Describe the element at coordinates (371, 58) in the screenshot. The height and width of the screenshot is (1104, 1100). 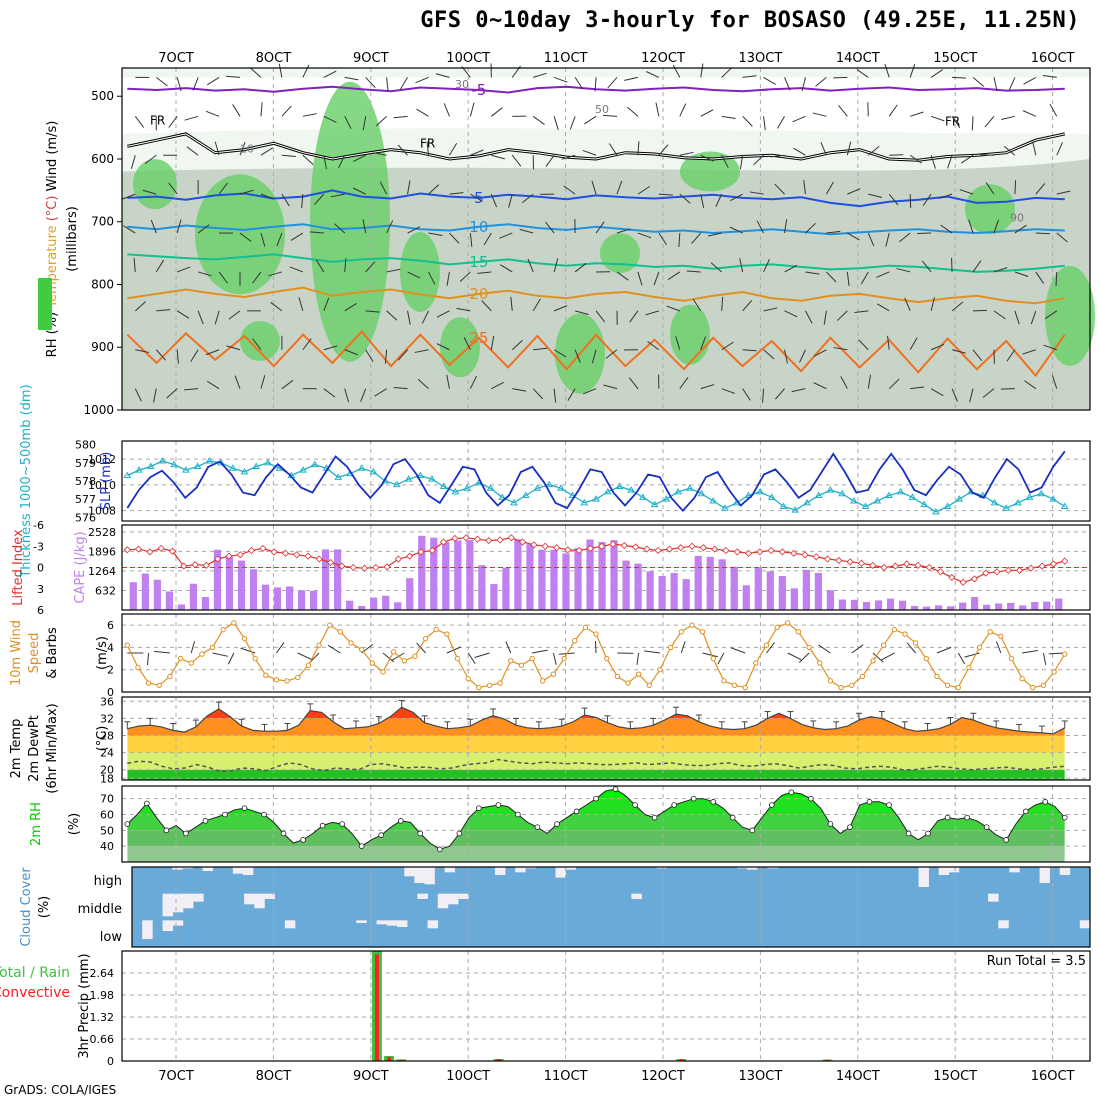
I see `date-label-top: 9OCT` at that location.